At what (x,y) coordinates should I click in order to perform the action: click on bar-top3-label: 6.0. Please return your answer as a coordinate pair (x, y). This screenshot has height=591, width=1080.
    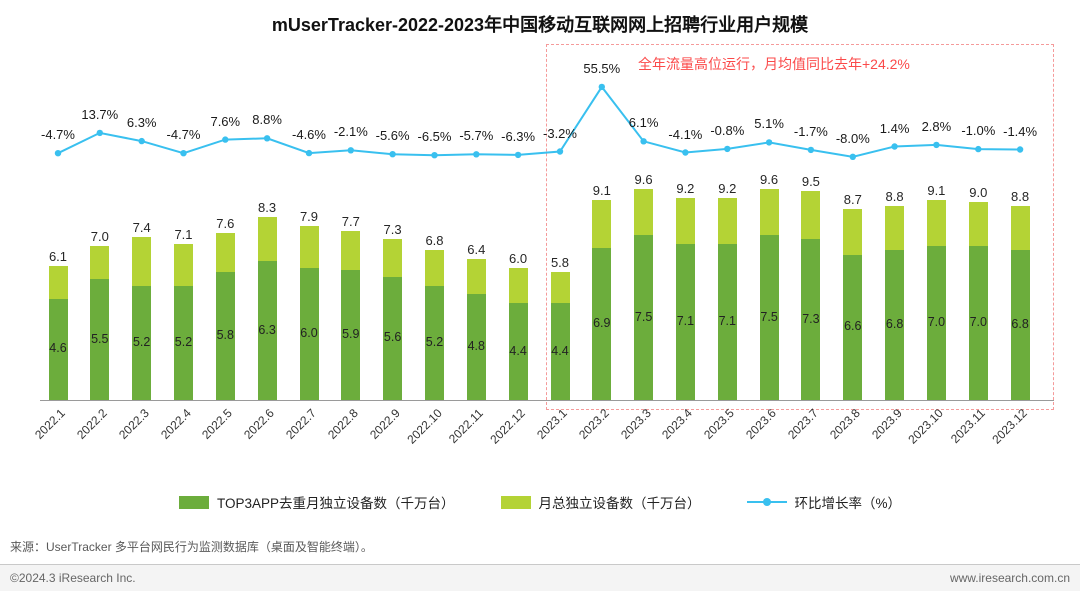
    Looking at the image, I should click on (309, 333).